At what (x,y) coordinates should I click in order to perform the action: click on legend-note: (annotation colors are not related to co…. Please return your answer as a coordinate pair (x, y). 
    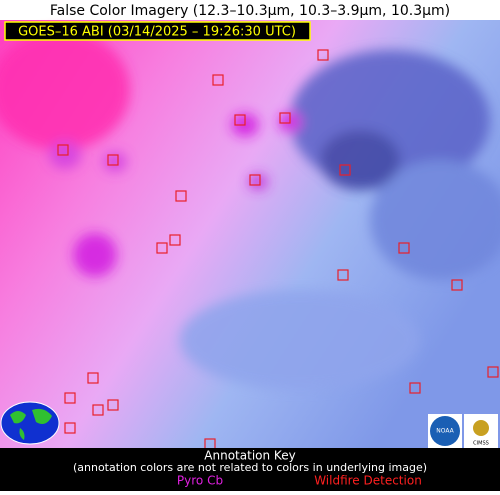
    Looking at the image, I should click on (250, 467).